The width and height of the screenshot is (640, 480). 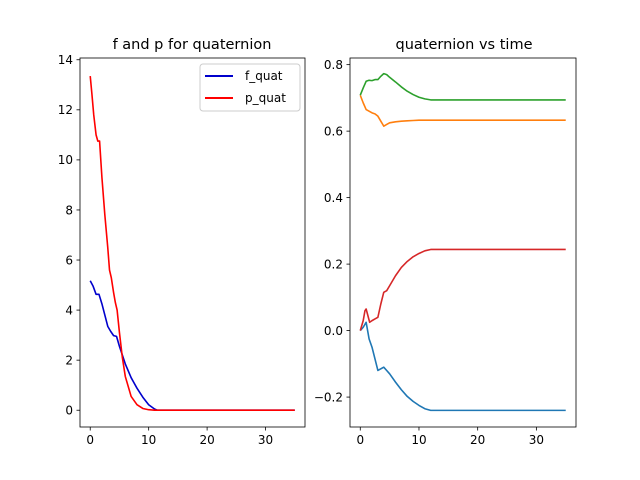 I want to click on y-tick-label: −0.2, so click(x=328, y=397).